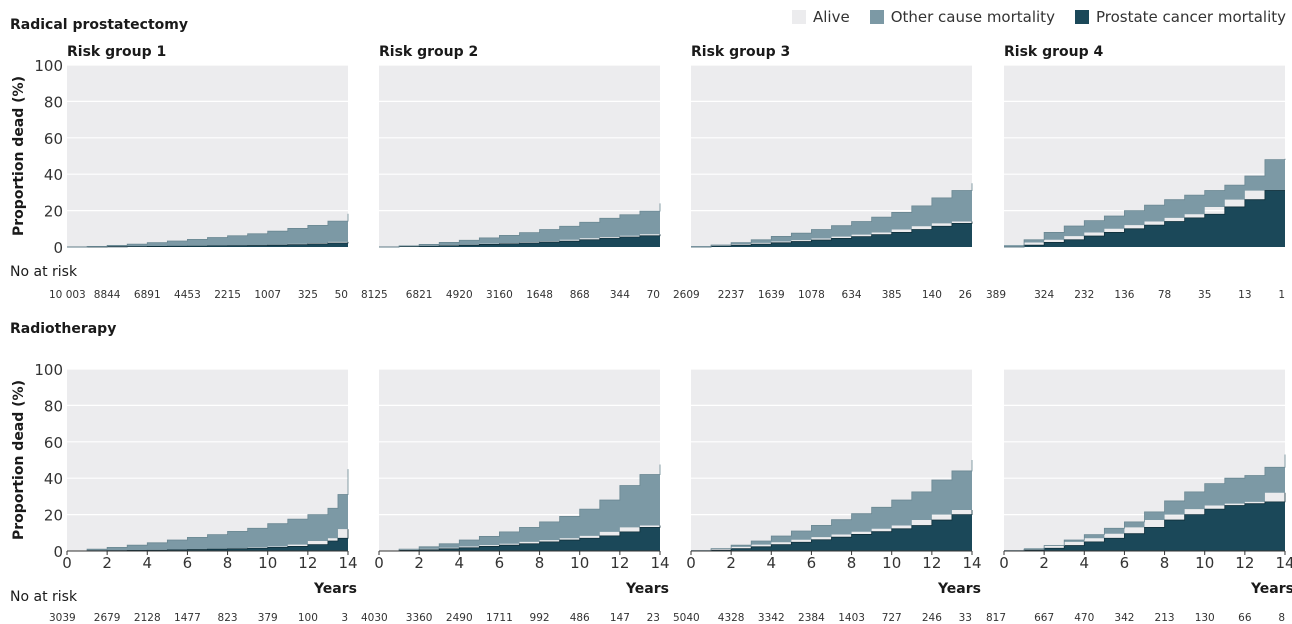  I want to click on at-risk-value: 4453, so click(187, 295).